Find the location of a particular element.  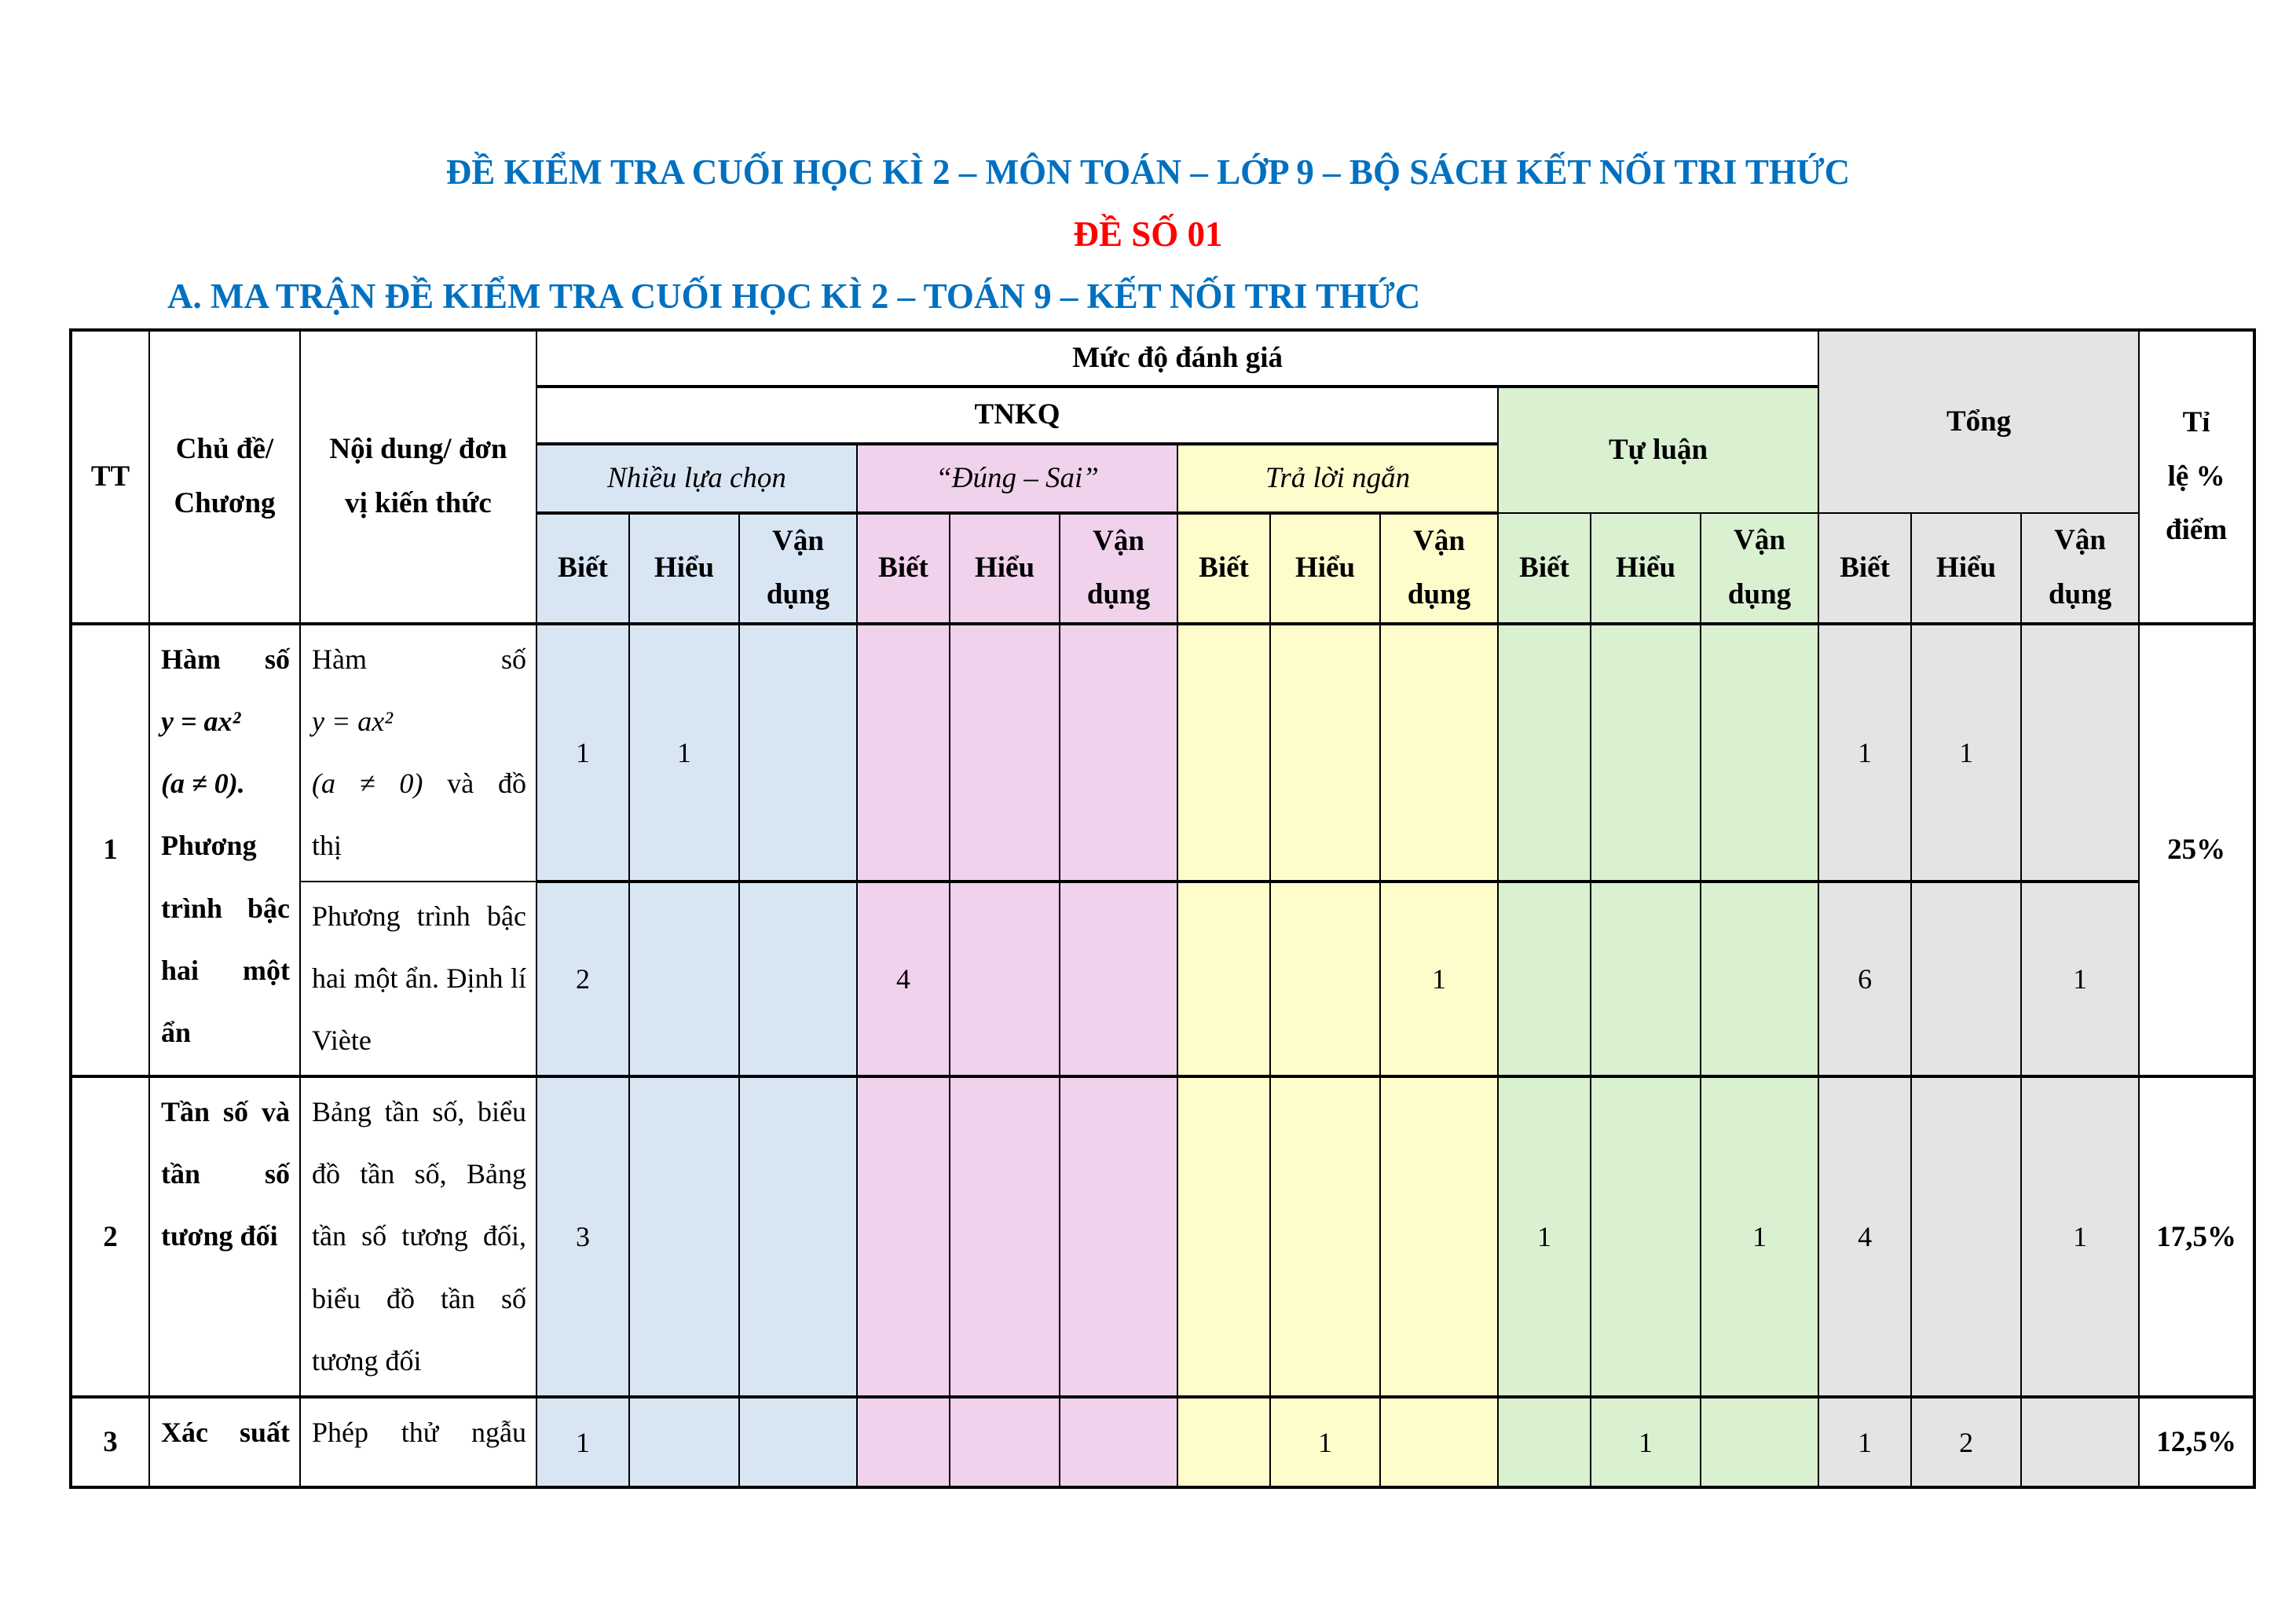

topic-math: (a ≠ 0). is located at coordinates (203, 784).